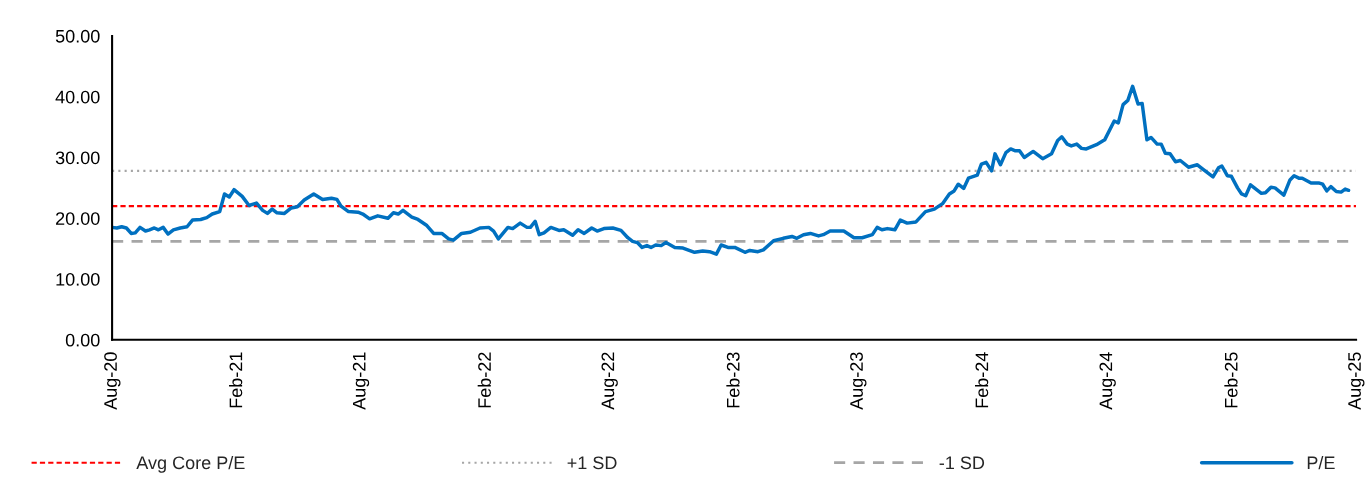  Describe the element at coordinates (77, 97) in the screenshot. I see `y-tick-label: 40.00` at that location.